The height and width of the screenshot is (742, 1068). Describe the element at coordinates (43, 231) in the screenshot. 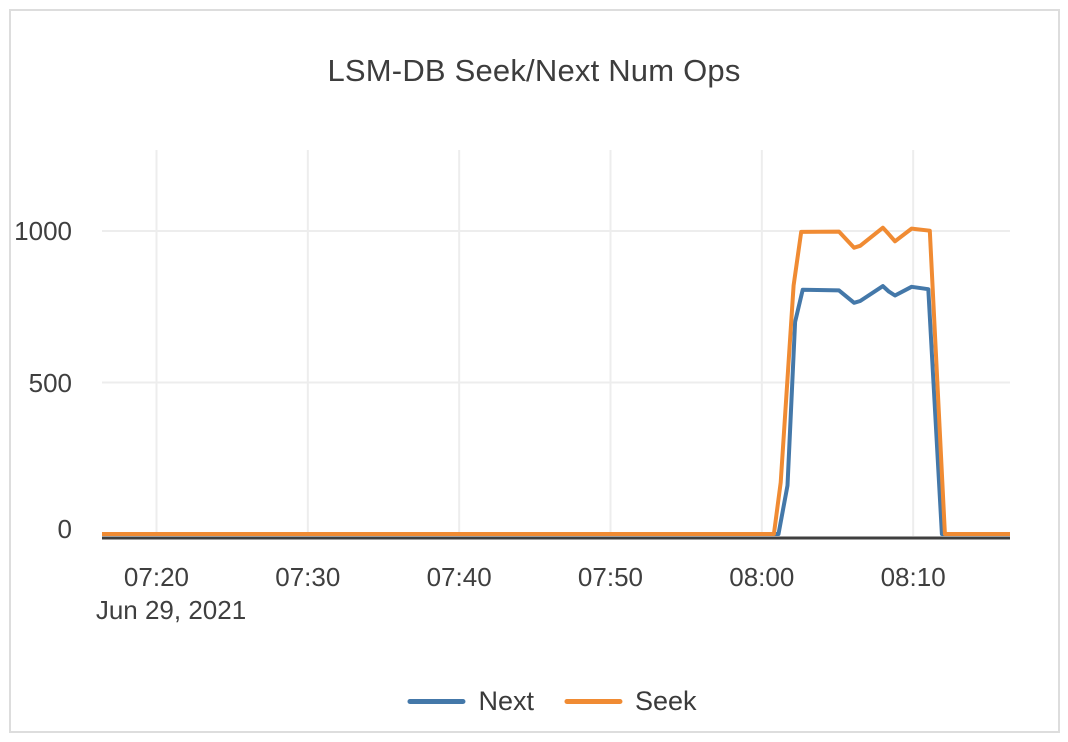

I see `y-tick-label: 1000` at that location.